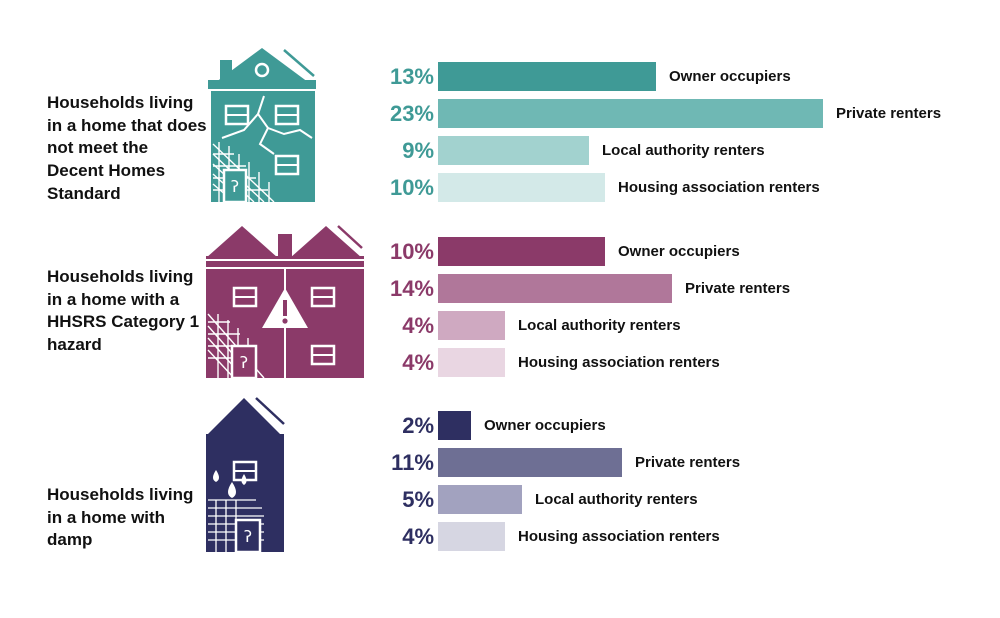 The width and height of the screenshot is (1000, 618). Describe the element at coordinates (418, 150) in the screenshot. I see `value-label: 9%` at that location.